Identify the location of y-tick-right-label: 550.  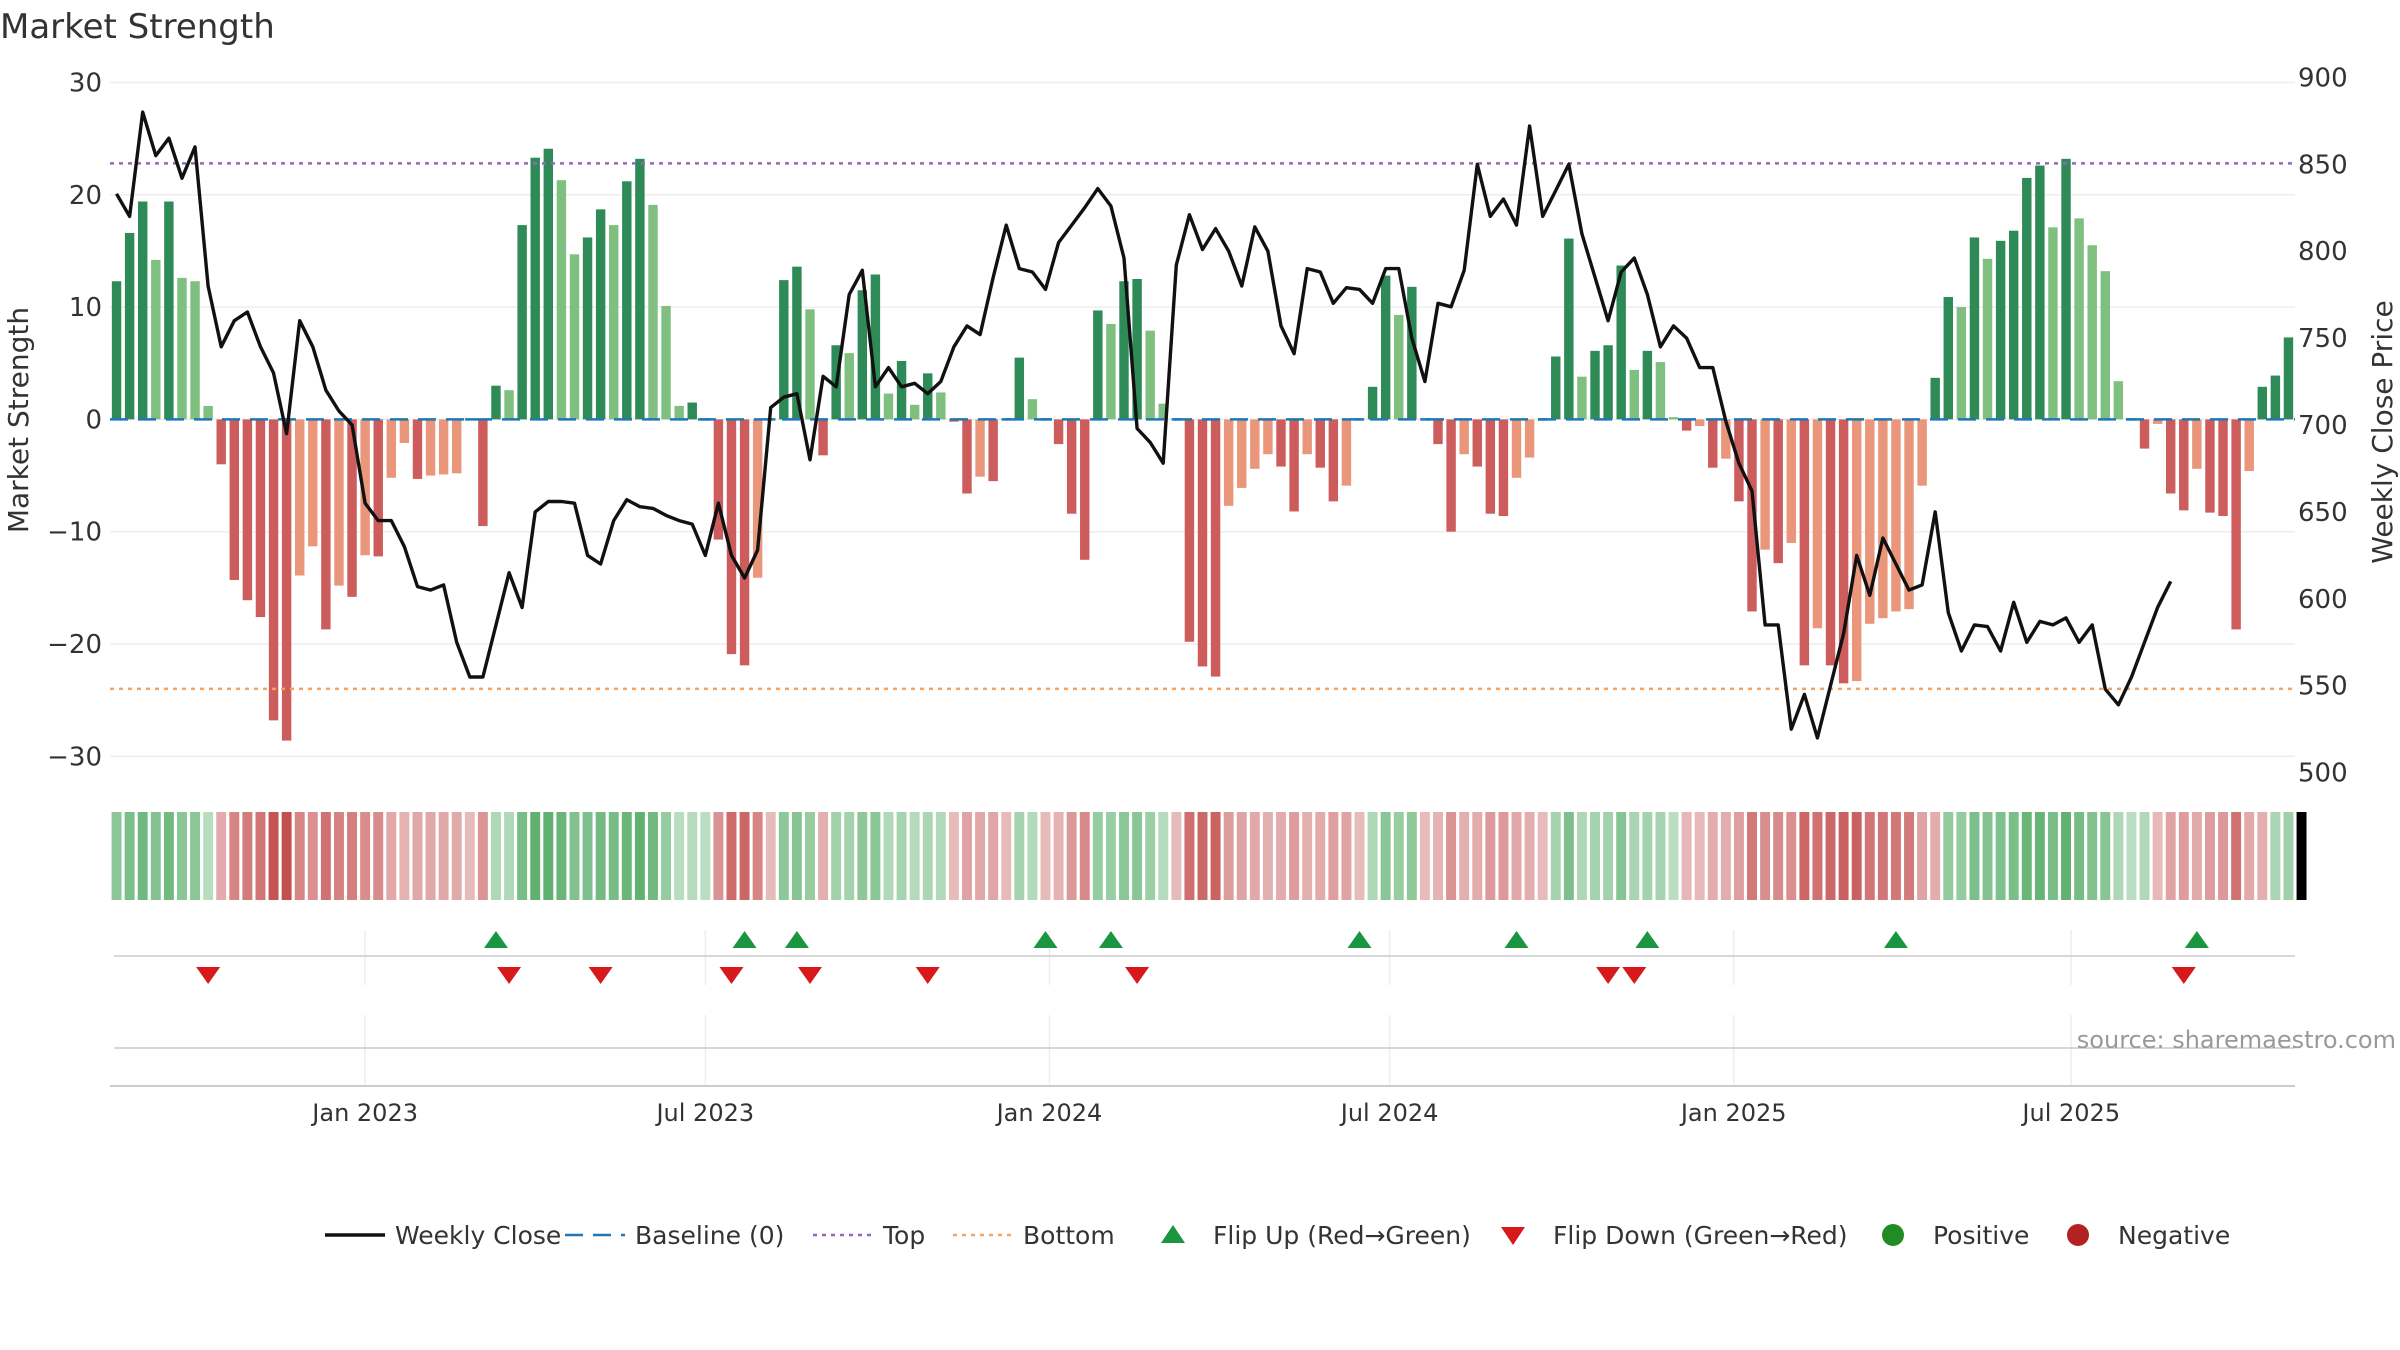
(2323, 687).